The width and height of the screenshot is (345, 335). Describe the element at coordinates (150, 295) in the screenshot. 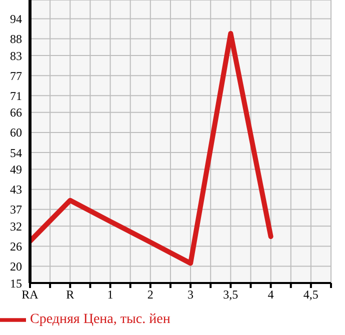

I see `x-tick-label: 2` at that location.